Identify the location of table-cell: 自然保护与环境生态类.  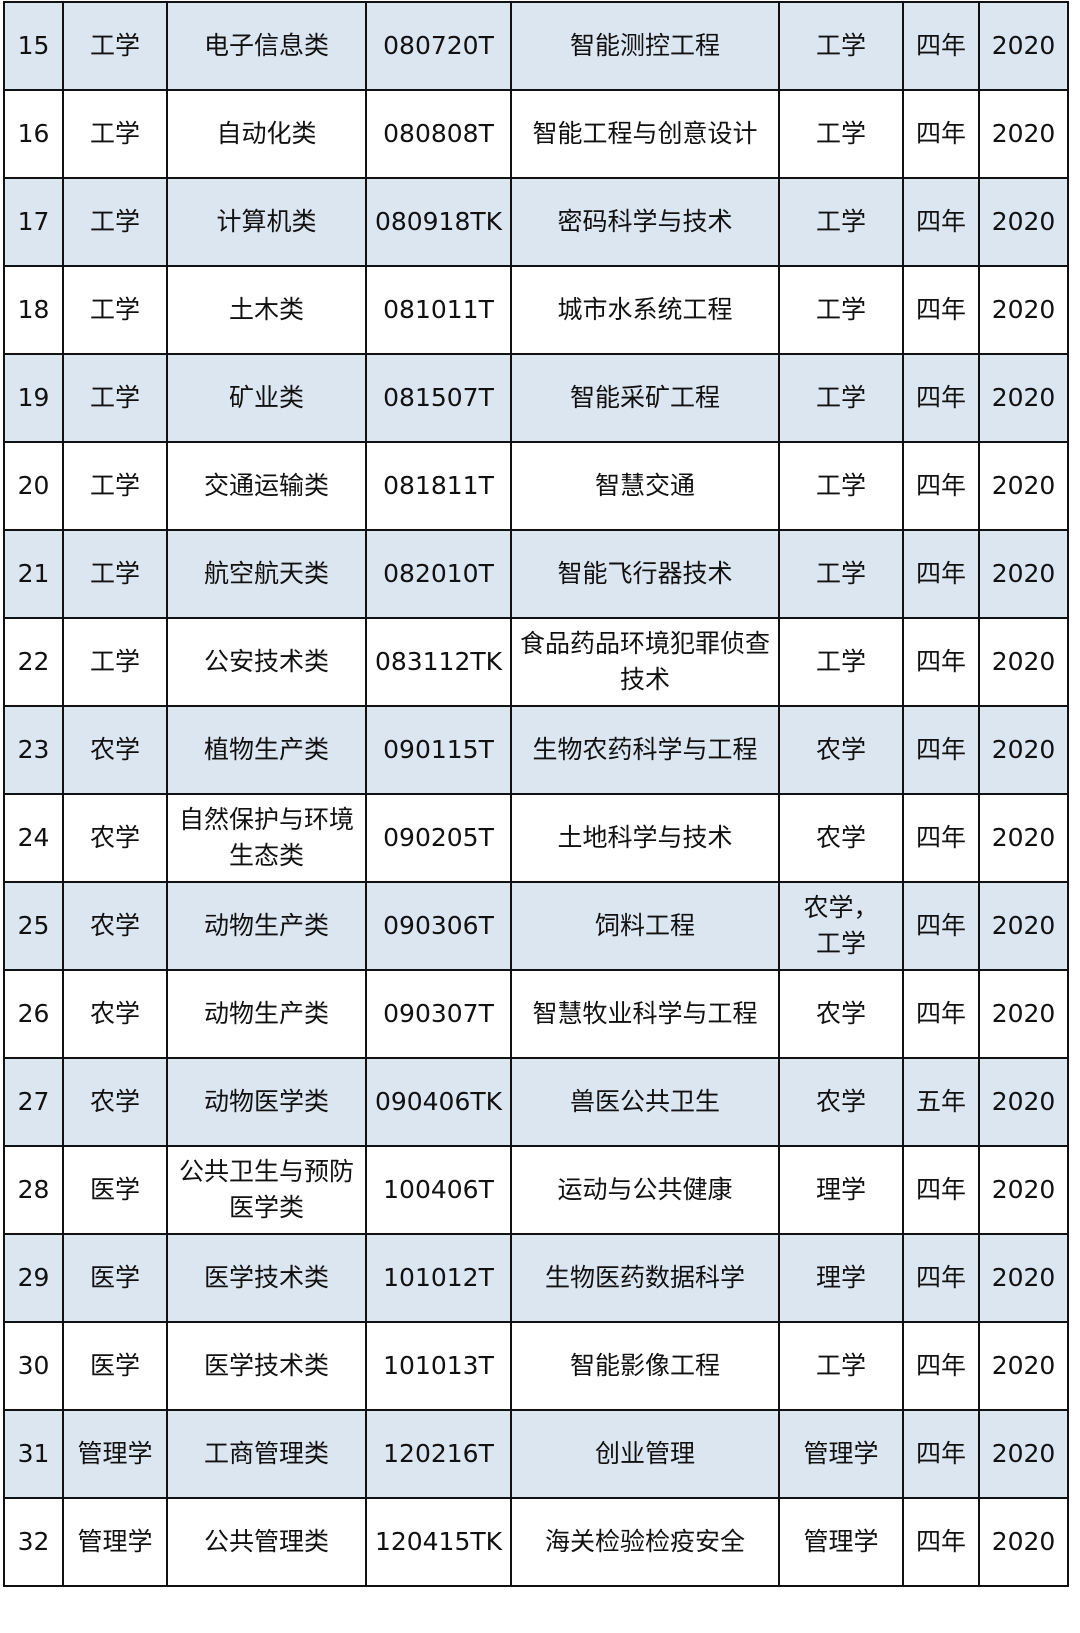
(266, 838).